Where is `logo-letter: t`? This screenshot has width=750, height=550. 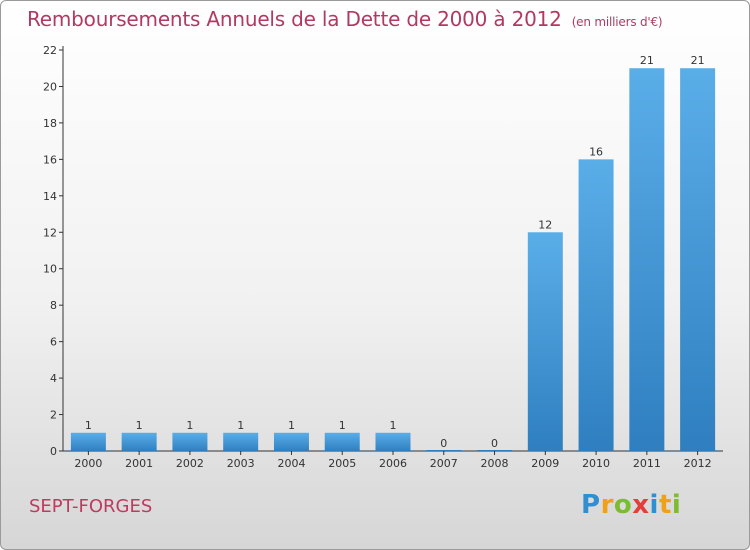 logo-letter: t is located at coordinates (665, 505).